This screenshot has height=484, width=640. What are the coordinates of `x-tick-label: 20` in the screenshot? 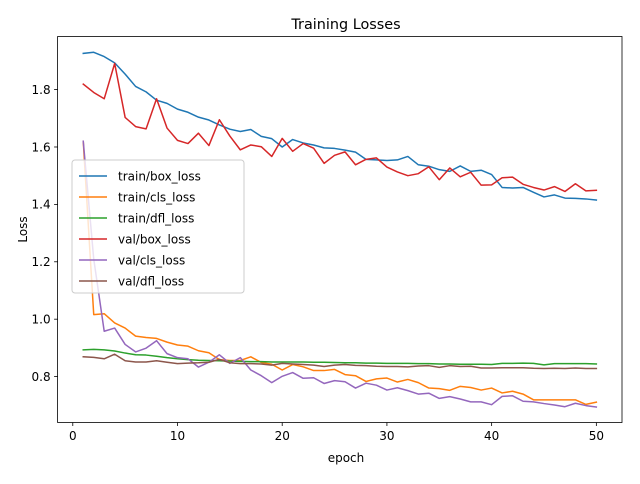 It's located at (282, 436).